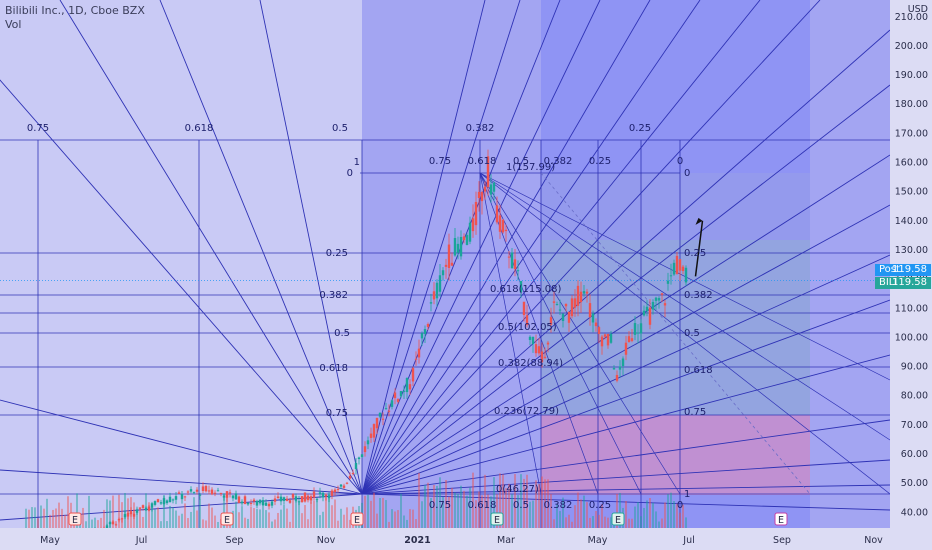 This screenshot has width=932, height=550. Describe the element at coordinates (911, 192) in the screenshot. I see `price-tick-label: 150.00` at that location.